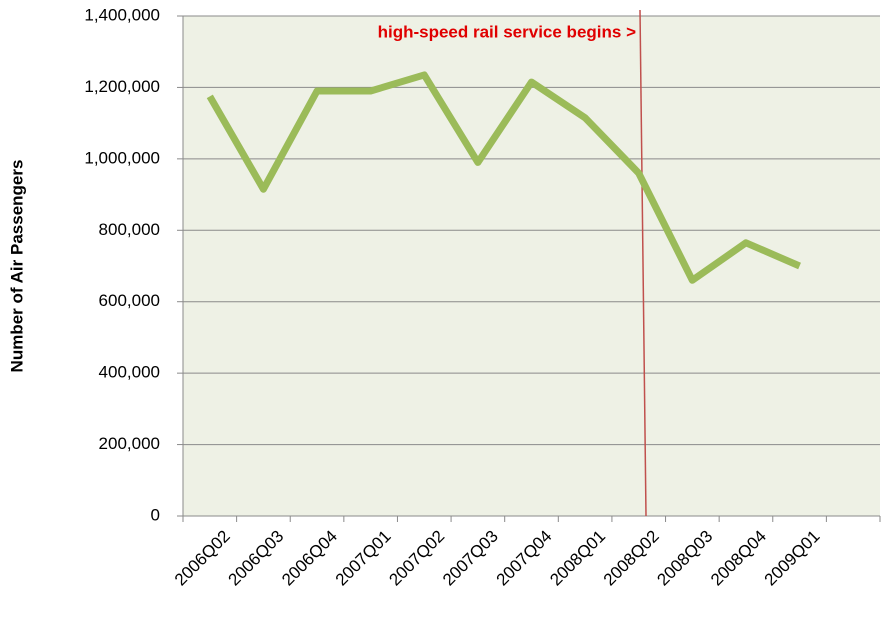 This screenshot has width=882, height=631. I want to click on x-tick-label: 2007Q03, so click(470, 558).